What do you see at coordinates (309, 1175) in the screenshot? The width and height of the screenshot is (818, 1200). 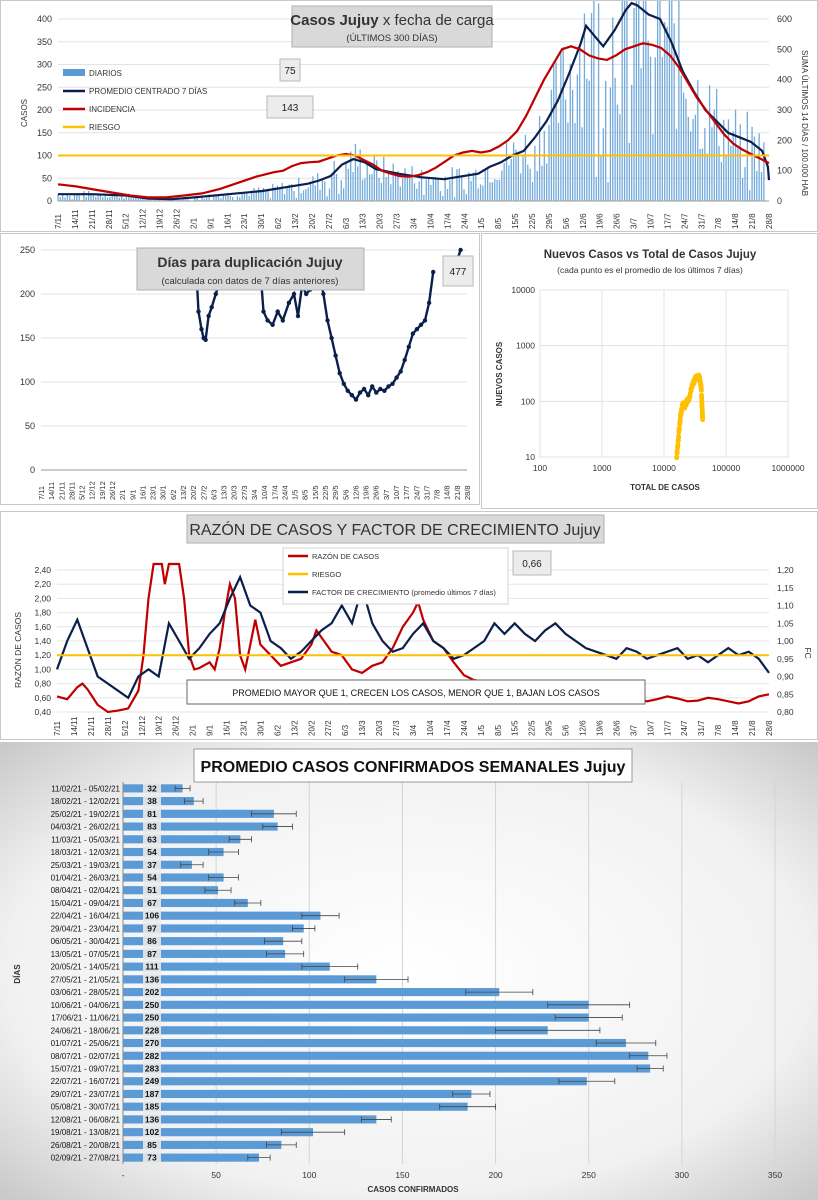 I see `x-tick-label: 100` at bounding box center [309, 1175].